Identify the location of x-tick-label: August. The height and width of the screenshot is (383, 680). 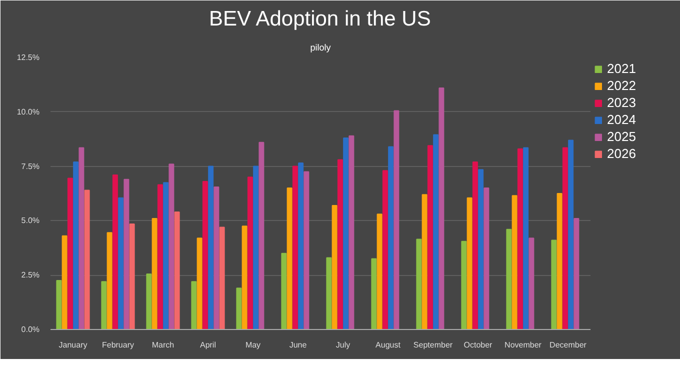
(389, 345).